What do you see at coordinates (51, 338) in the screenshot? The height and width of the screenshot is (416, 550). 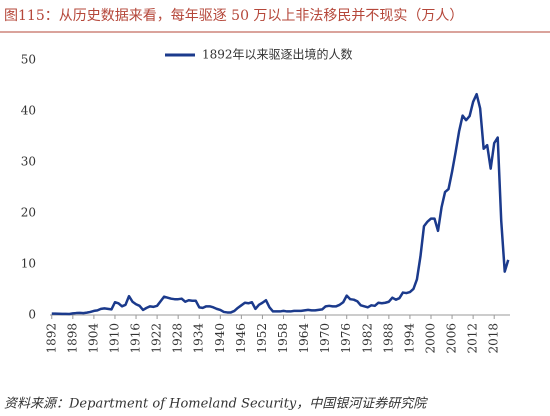 I see `x-tick-label: 1892` at bounding box center [51, 338].